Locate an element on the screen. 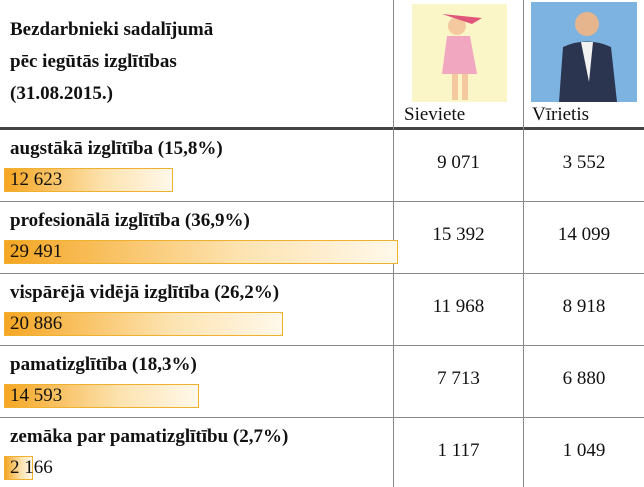  male-value: 8 918 is located at coordinates (584, 306).